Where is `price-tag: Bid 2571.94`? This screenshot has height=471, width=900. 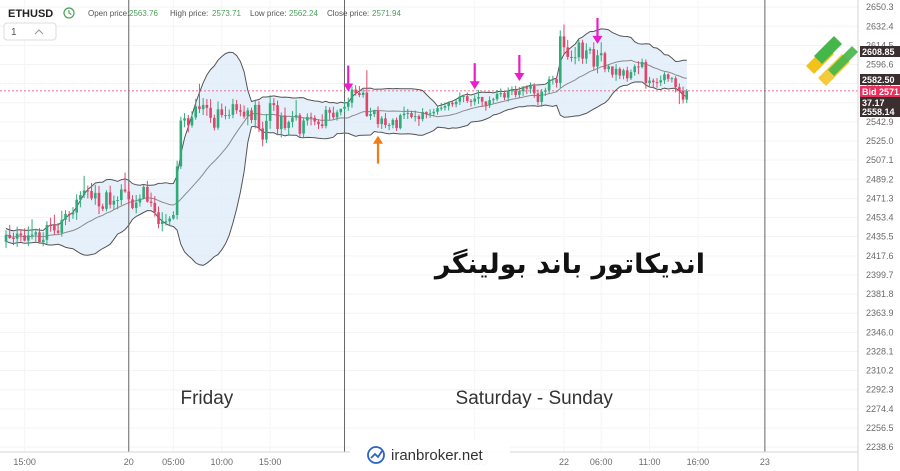
price-tag: Bid 2571.94 is located at coordinates (880, 91).